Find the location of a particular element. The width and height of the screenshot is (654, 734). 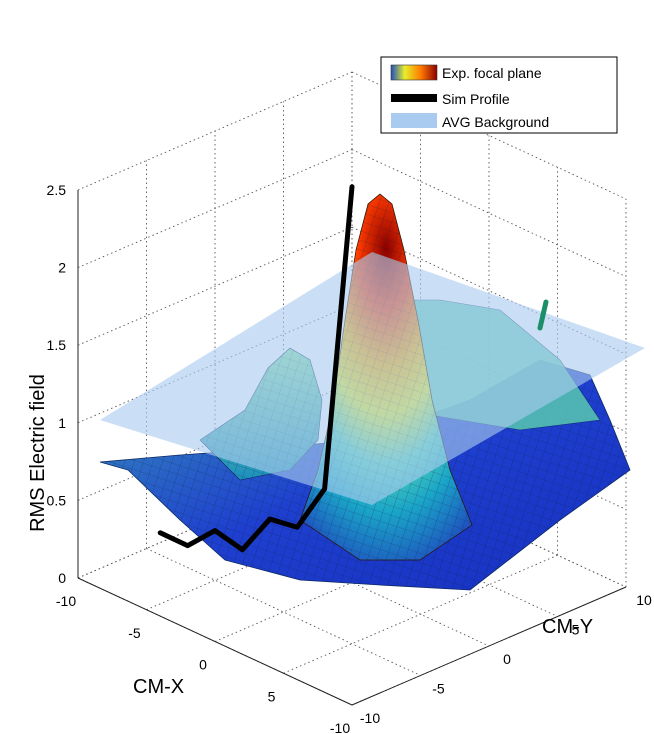

legend-swatch-avg-background is located at coordinates (414, 120).